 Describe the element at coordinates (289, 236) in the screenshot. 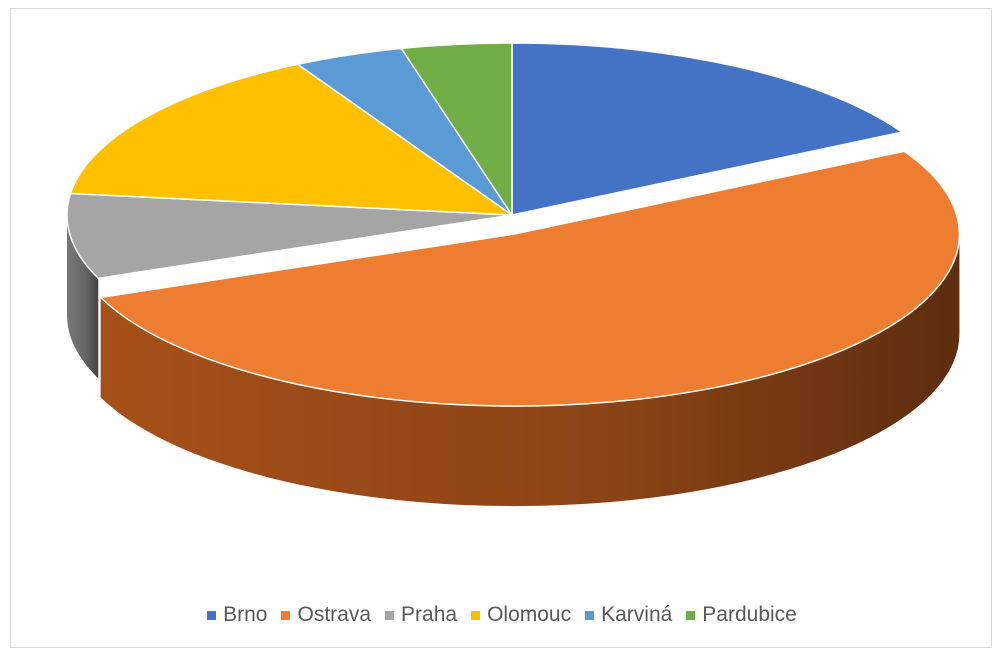

I see `pie-slice-praha` at that location.